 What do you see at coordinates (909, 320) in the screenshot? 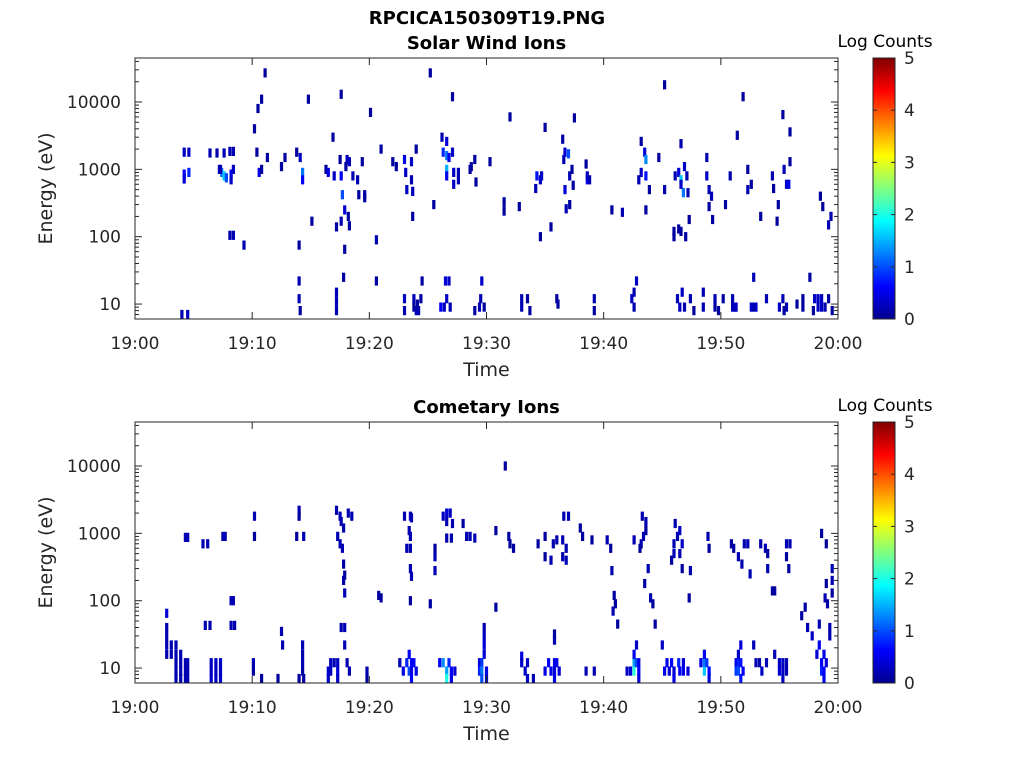
I see `colorbar-tick-label: 0` at bounding box center [909, 320].